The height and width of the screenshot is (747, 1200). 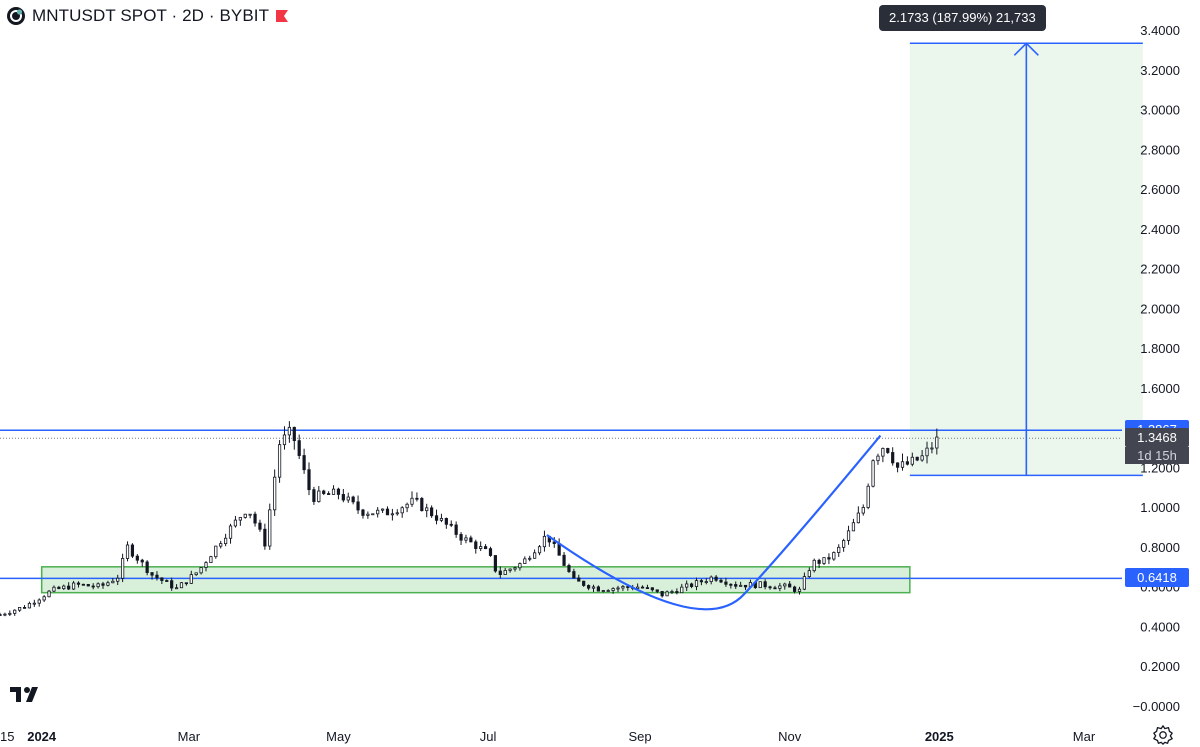 What do you see at coordinates (1084, 736) in the screenshot?
I see `x-tick-label: Mar` at bounding box center [1084, 736].